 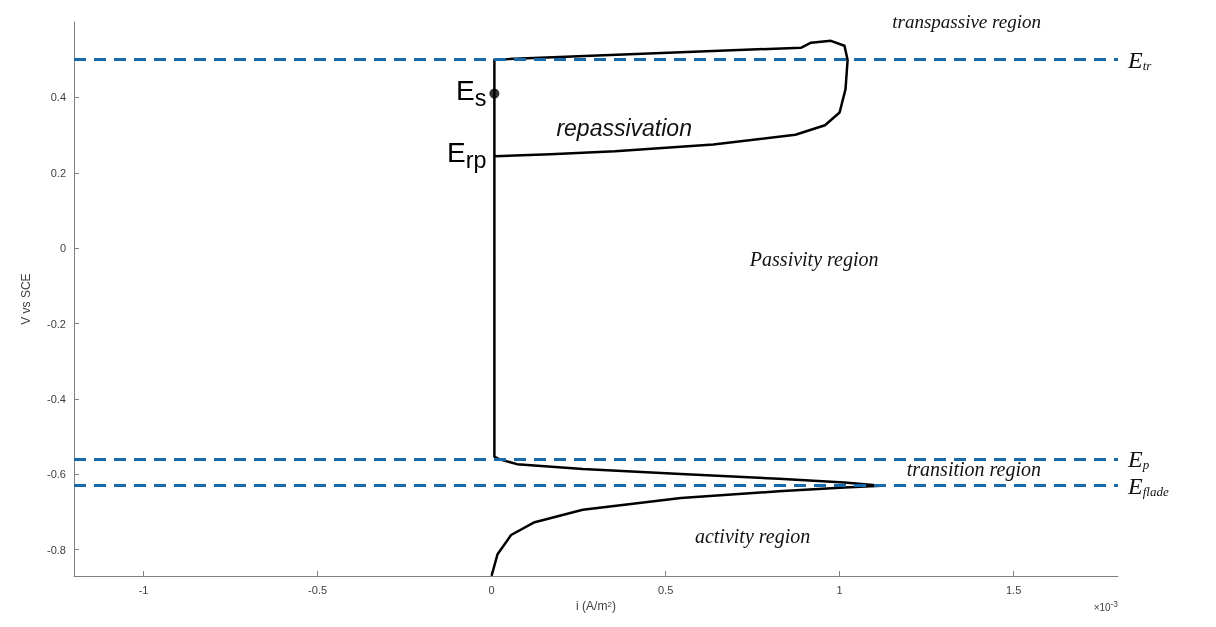 I want to click on annotation: transpassive region, so click(x=966, y=21).